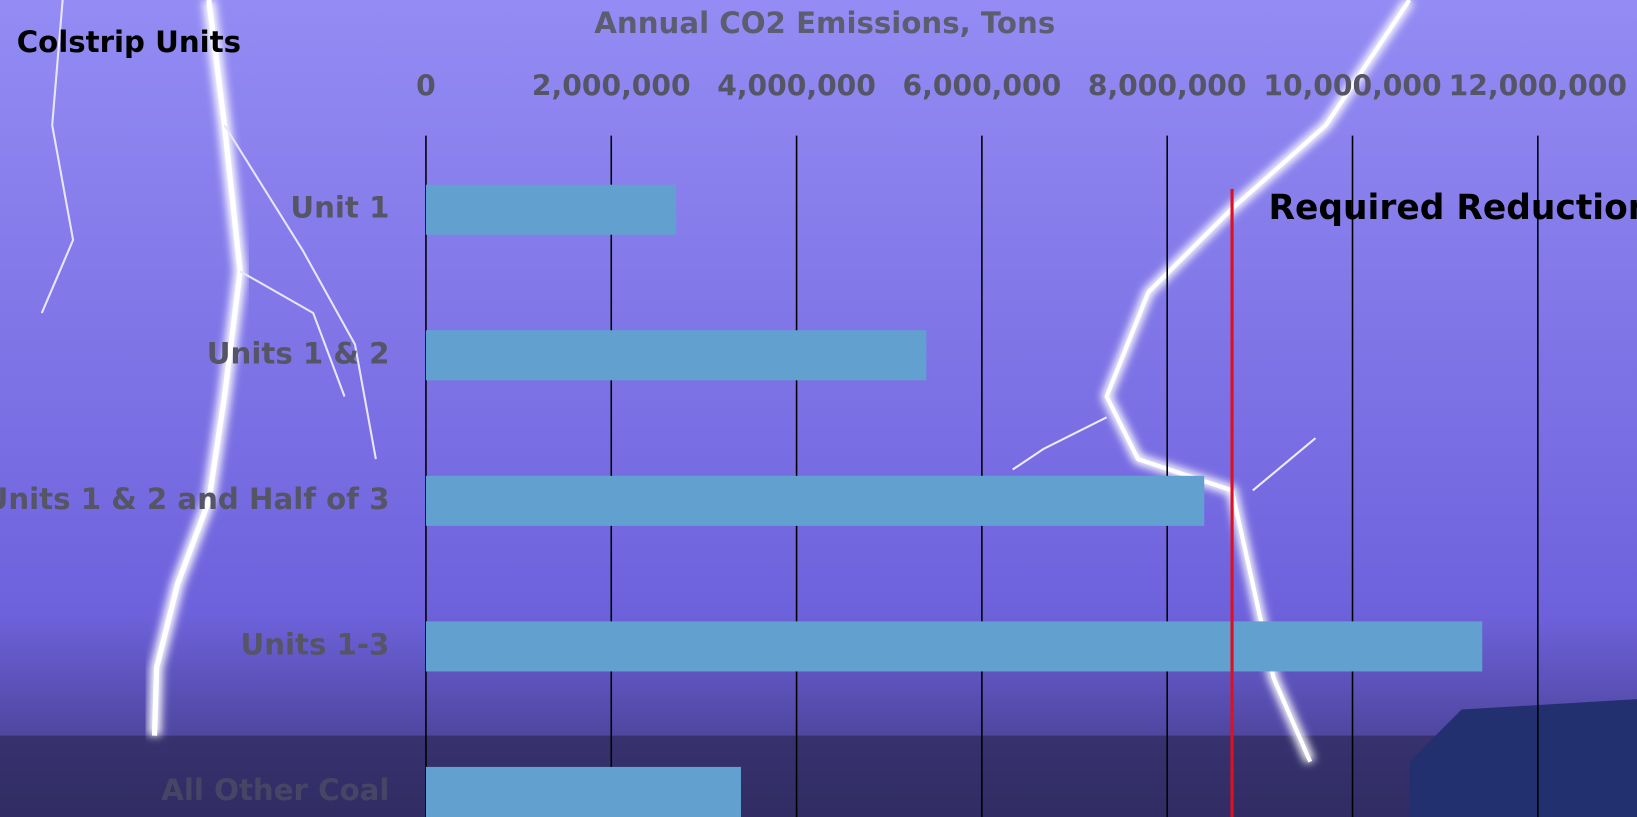  What do you see at coordinates (1523, 758) in the screenshot?
I see `house` at bounding box center [1523, 758].